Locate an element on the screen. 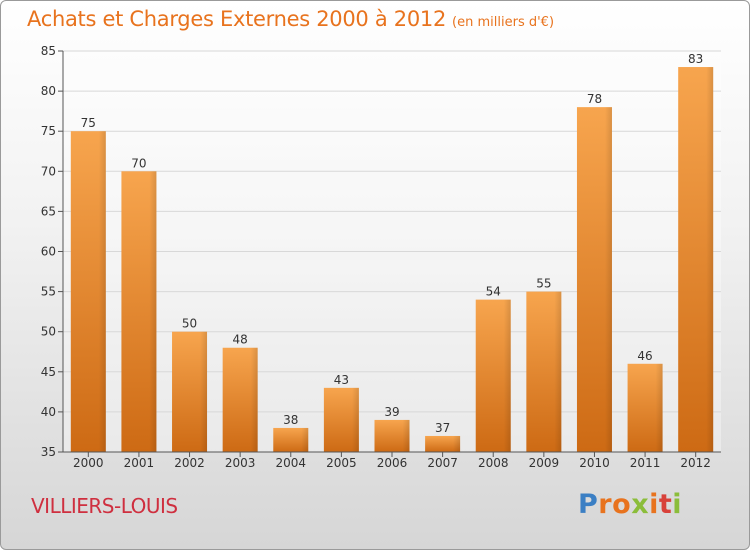 The image size is (750, 550). y-tick-label: 40 is located at coordinates (48, 412).